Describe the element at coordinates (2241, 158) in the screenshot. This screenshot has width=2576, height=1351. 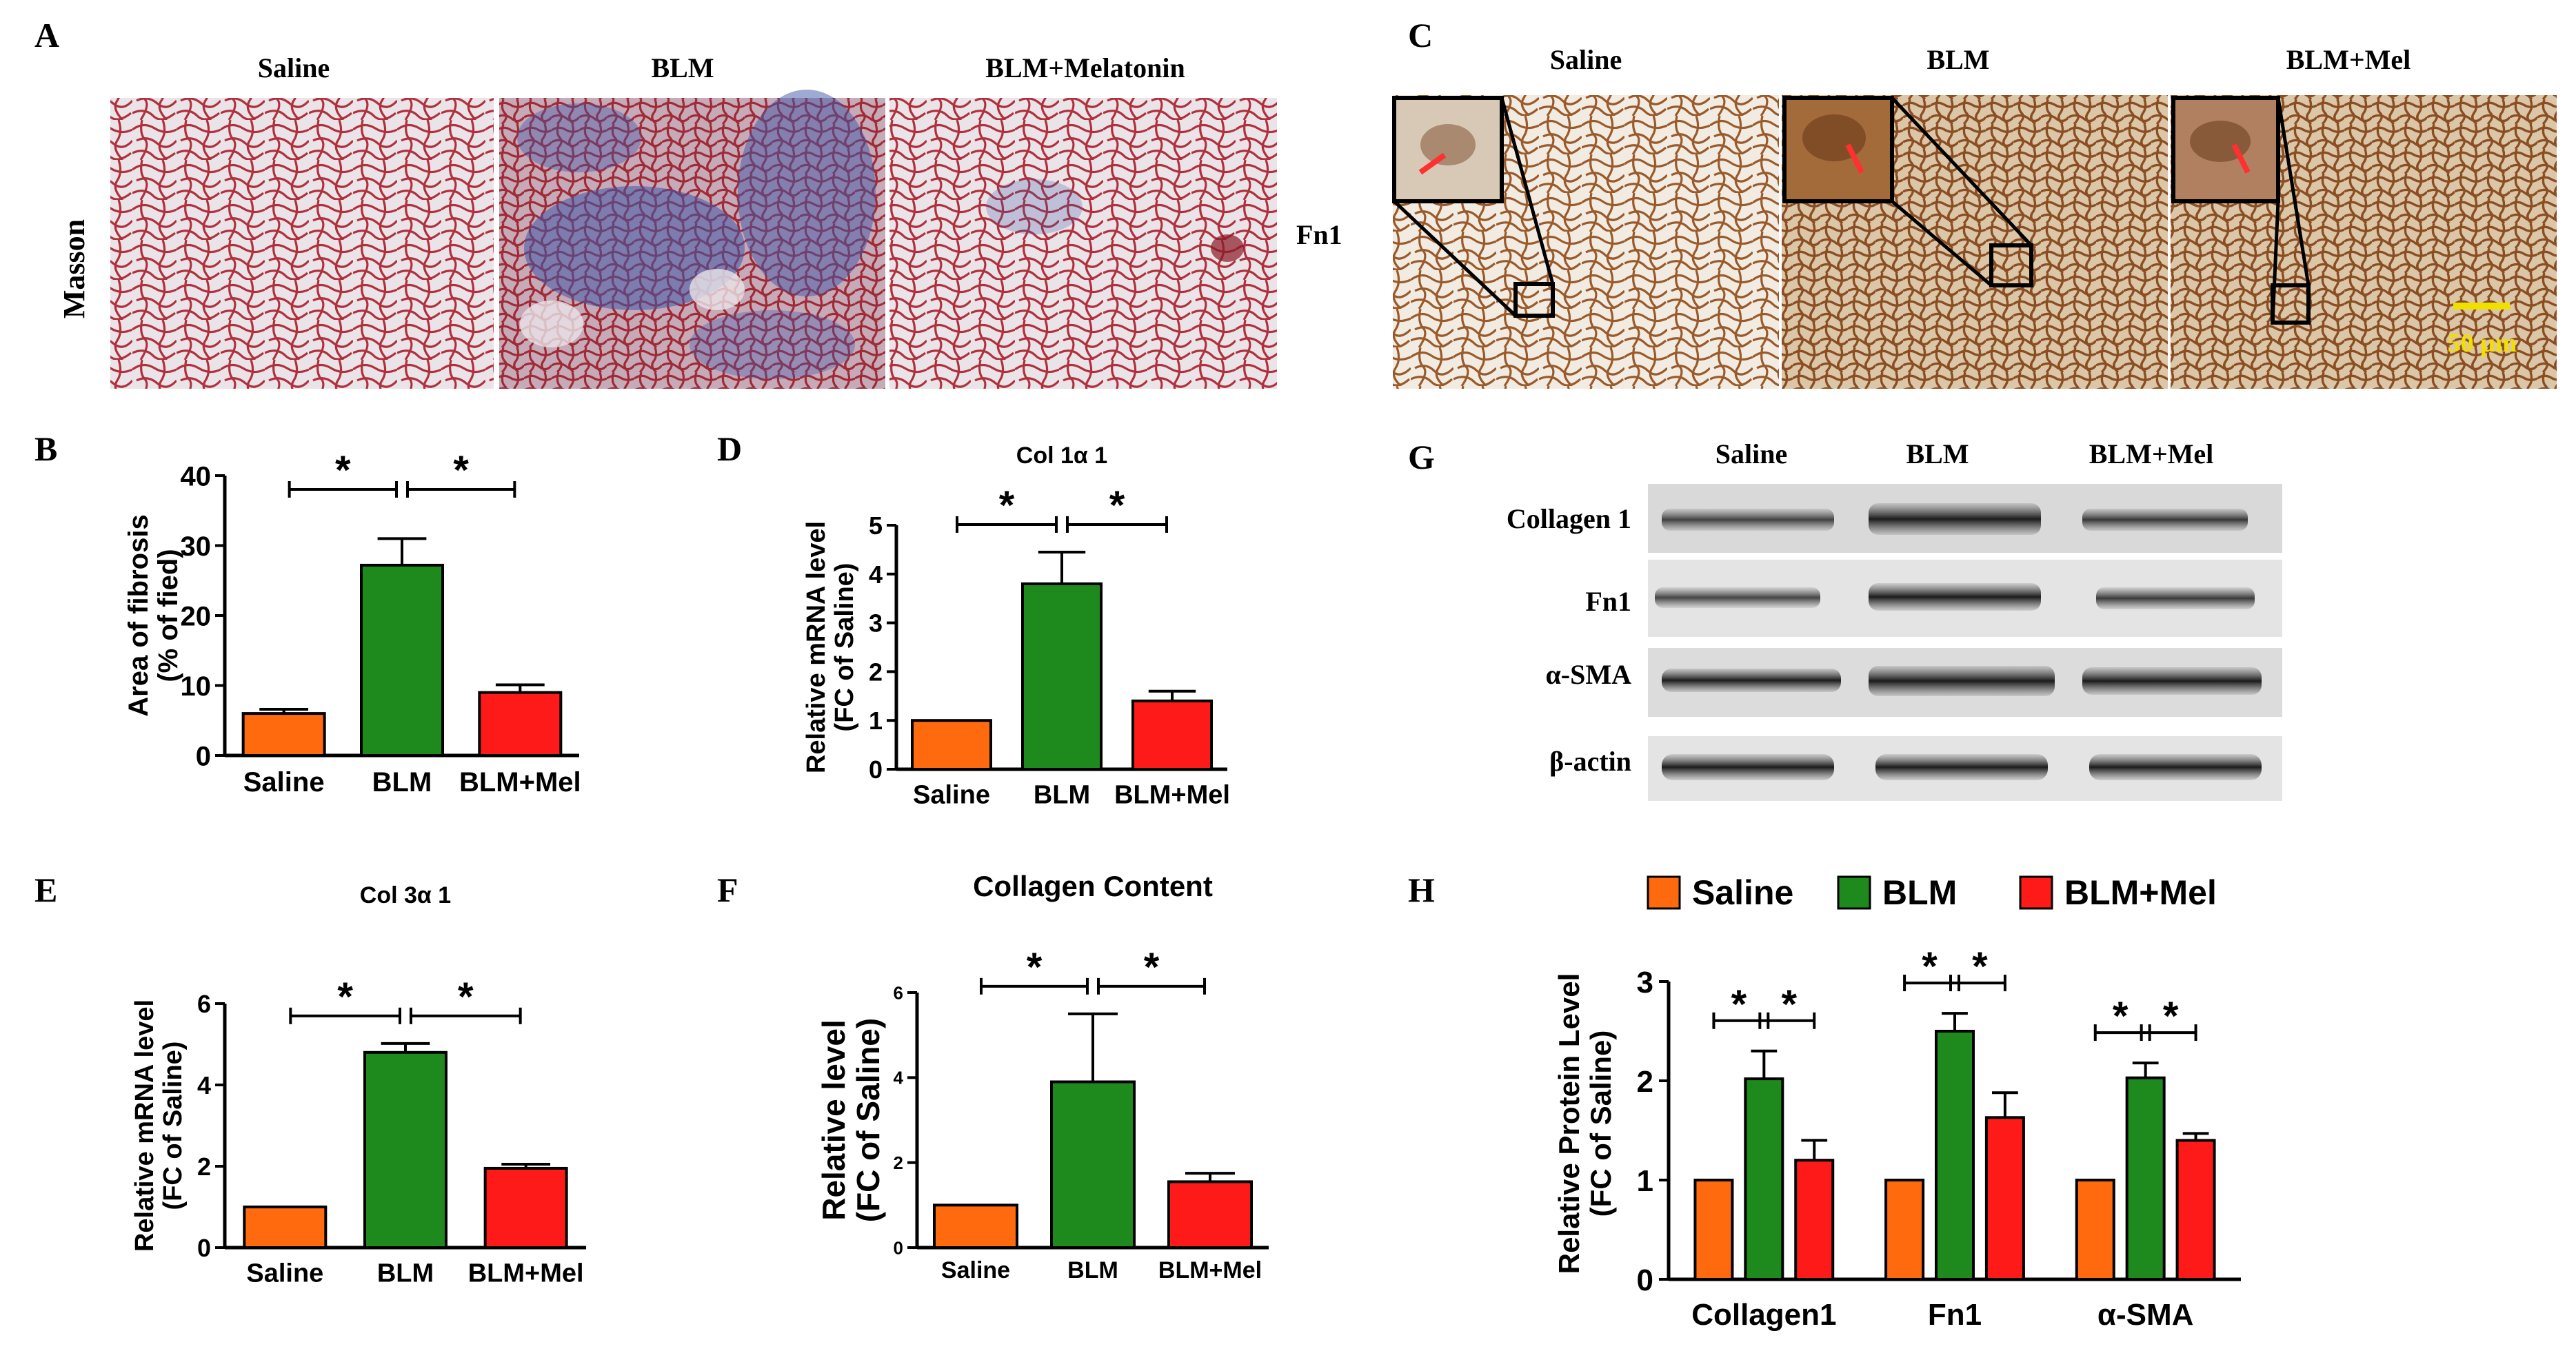
I see `zoom-arrow-blm-mel` at that location.